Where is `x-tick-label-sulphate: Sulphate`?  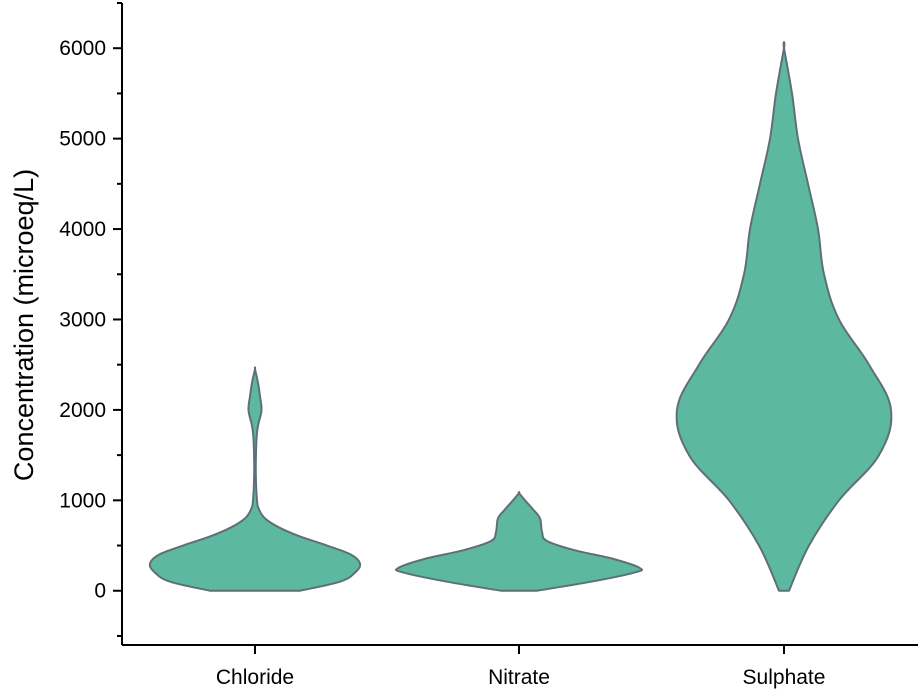 x-tick-label-sulphate: Sulphate is located at coordinates (784, 677).